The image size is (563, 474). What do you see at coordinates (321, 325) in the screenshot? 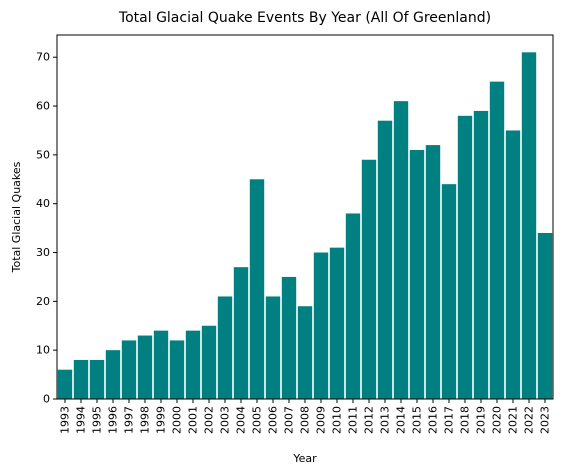
I see `bar-2009` at bounding box center [321, 325].